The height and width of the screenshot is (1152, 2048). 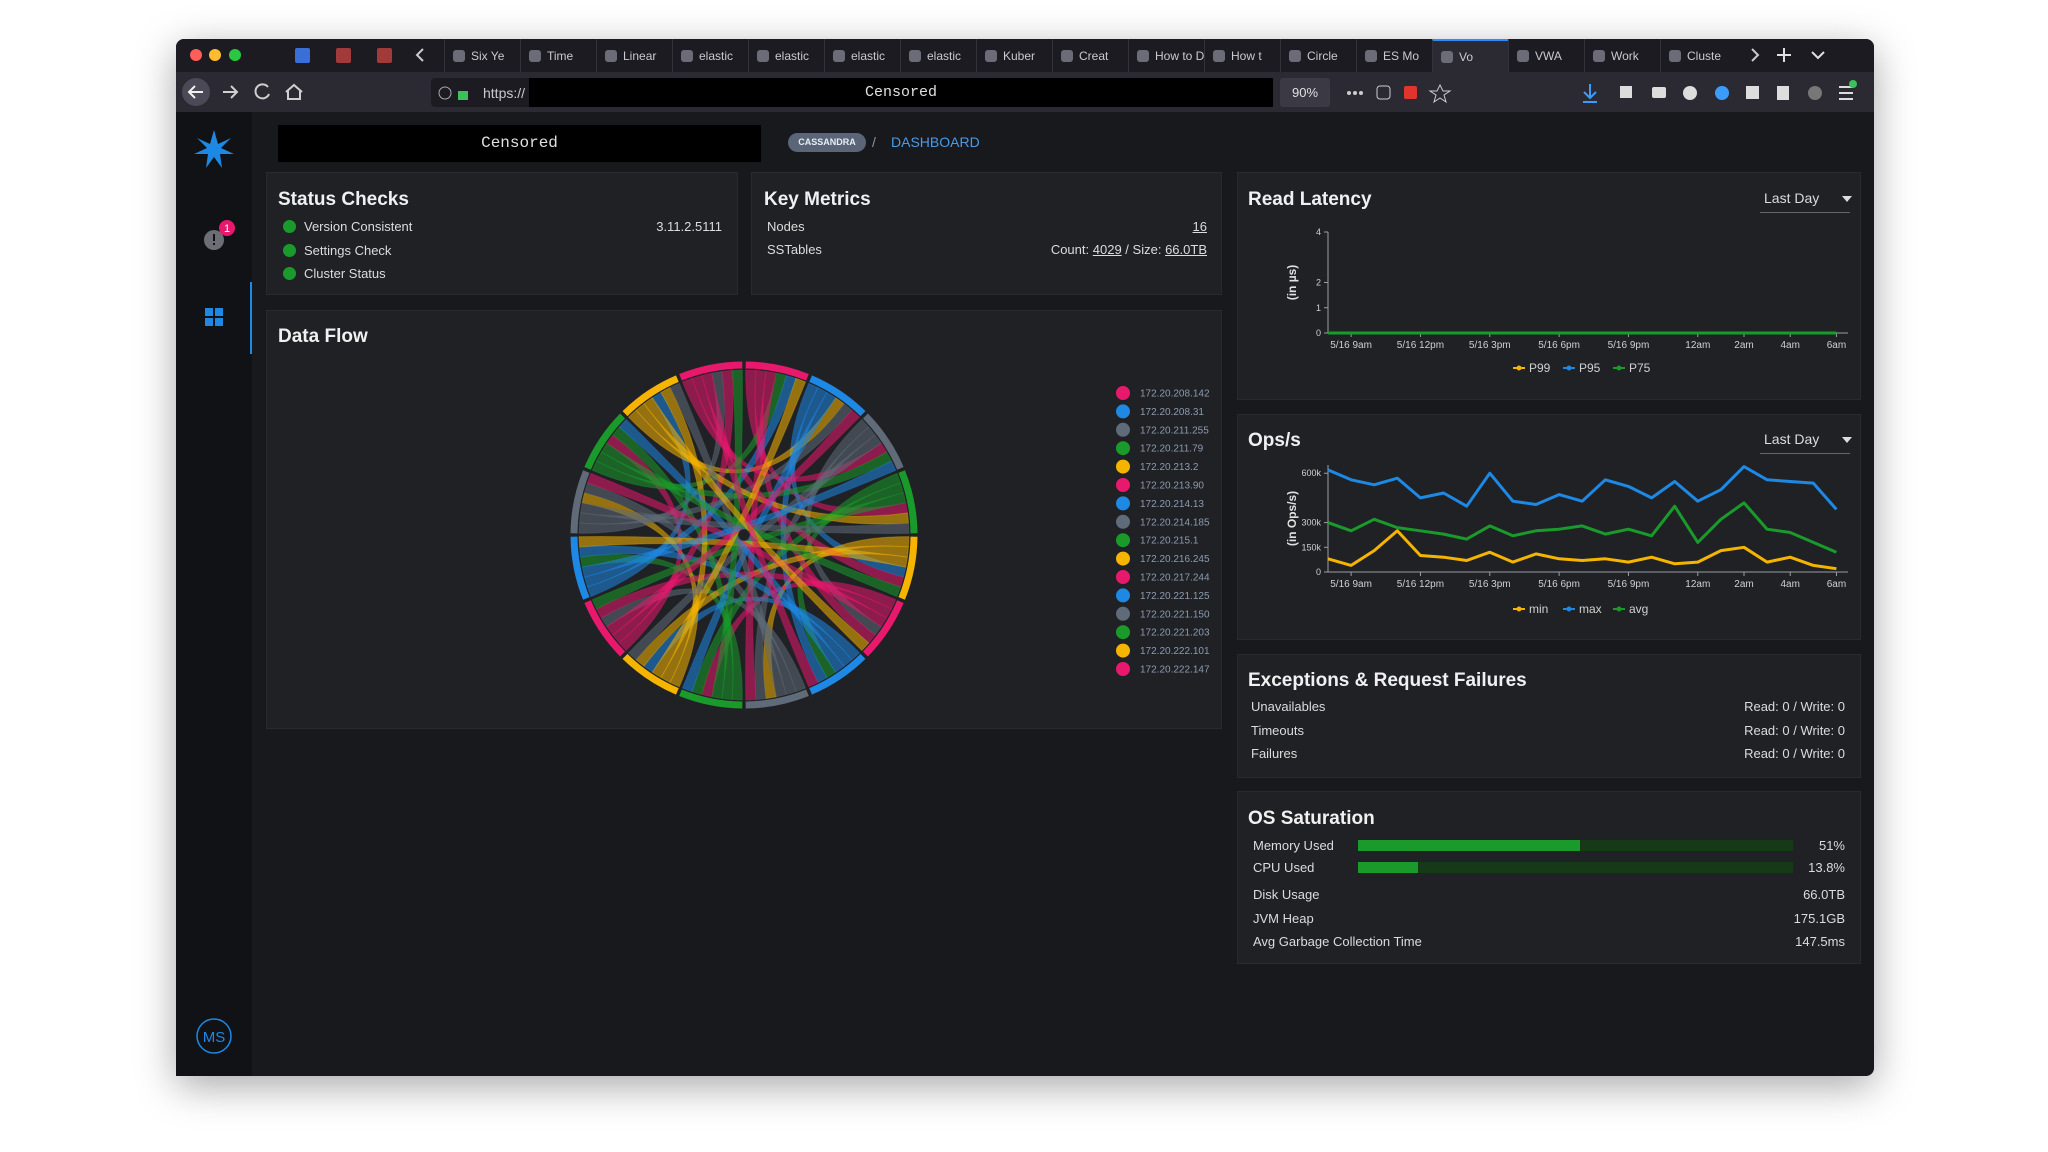 I want to click on breadcrumb-page: DASHBOARD, so click(x=935, y=142).